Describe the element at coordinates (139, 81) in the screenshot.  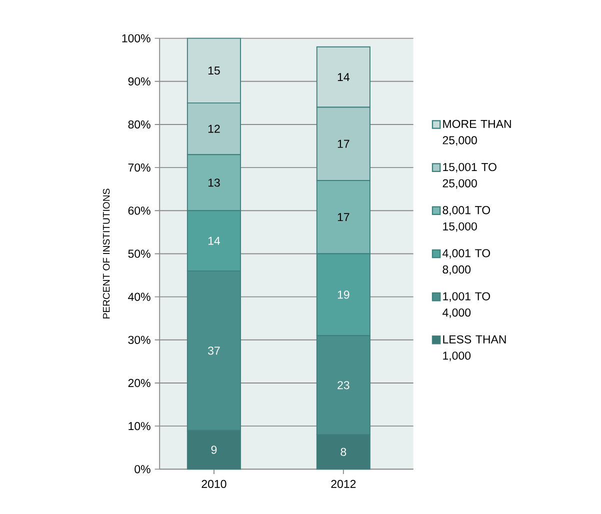
I see `y-tick-label: 90%` at that location.